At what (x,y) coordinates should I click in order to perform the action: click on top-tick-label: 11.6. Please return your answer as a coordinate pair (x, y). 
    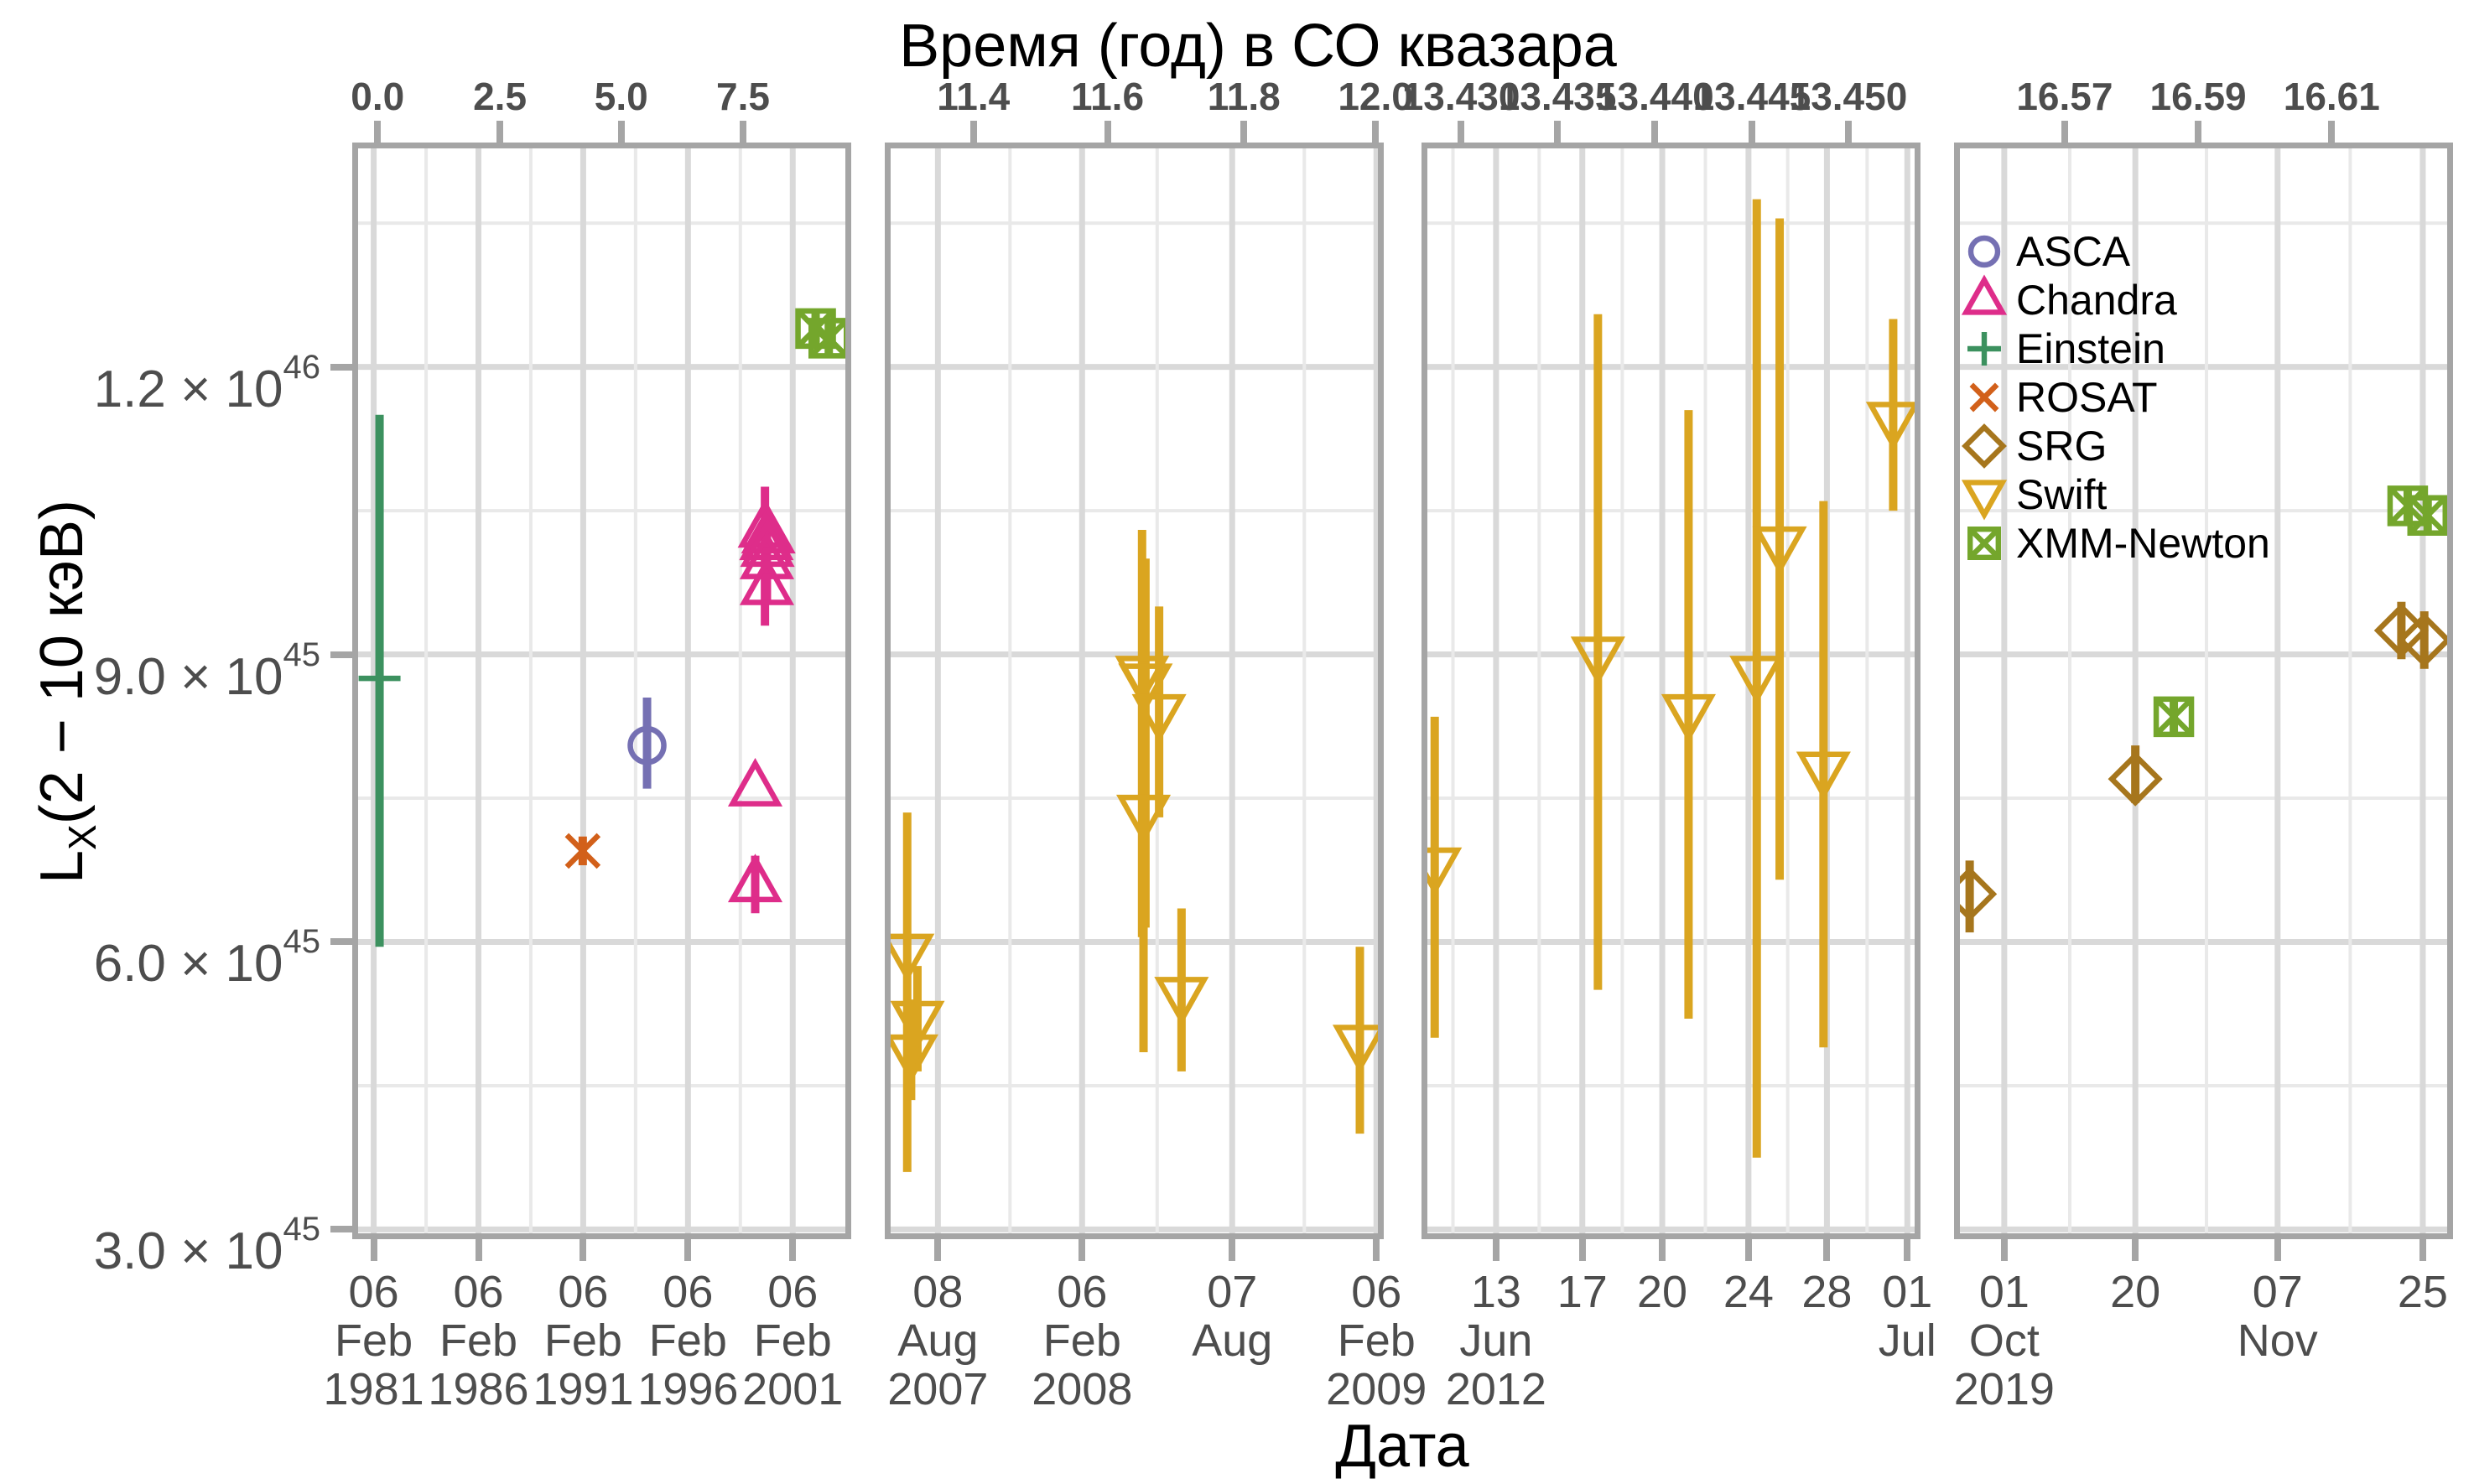
    Looking at the image, I should click on (1108, 96).